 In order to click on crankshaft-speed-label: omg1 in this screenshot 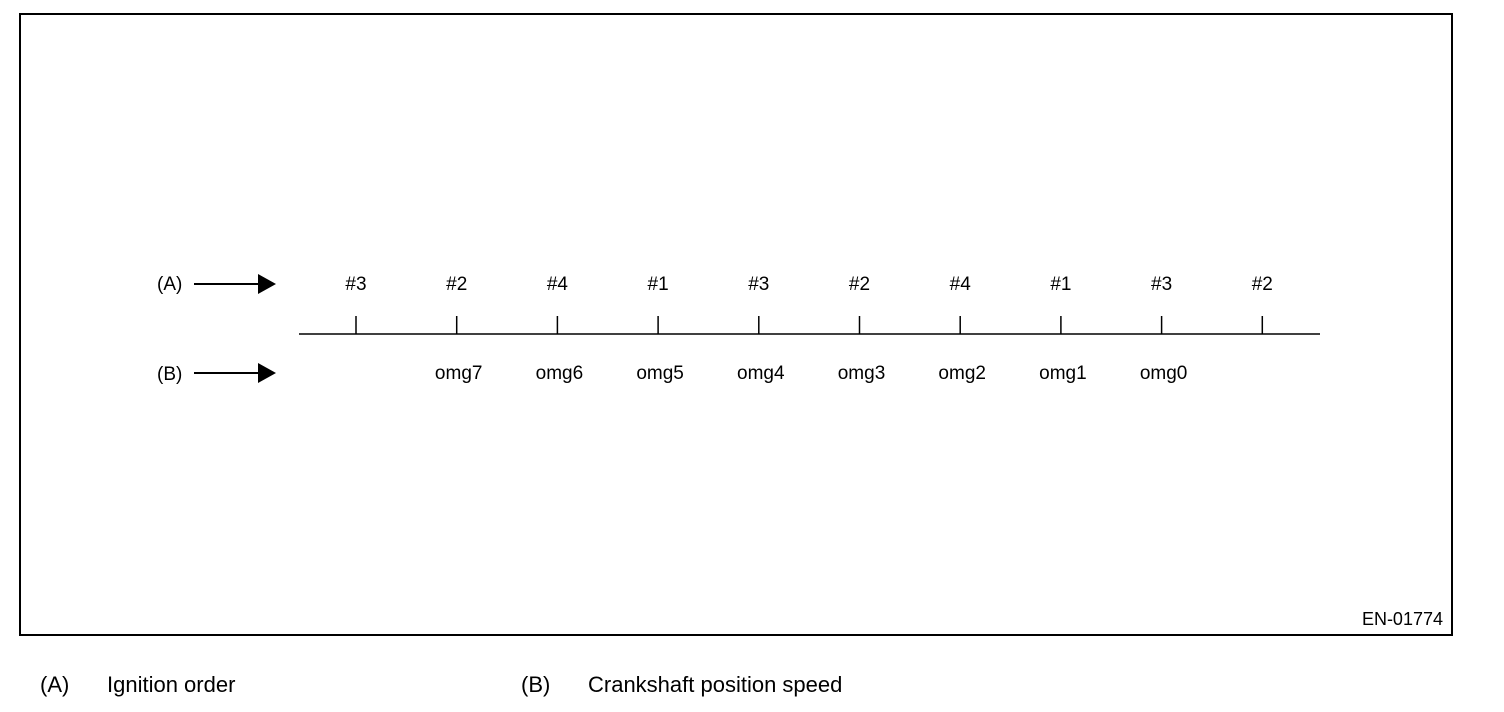, I will do `click(1063, 373)`.